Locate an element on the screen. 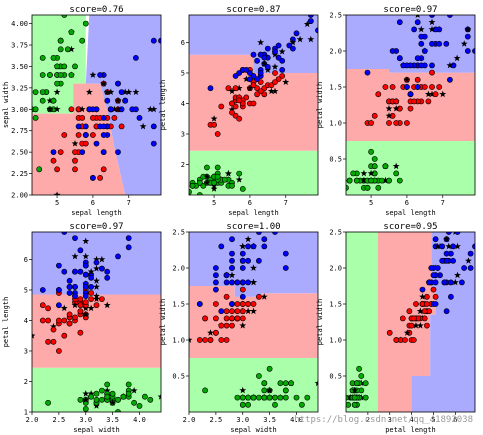 This screenshot has height=435, width=483. x-axis-label: sepal length is located at coordinates (253, 213).